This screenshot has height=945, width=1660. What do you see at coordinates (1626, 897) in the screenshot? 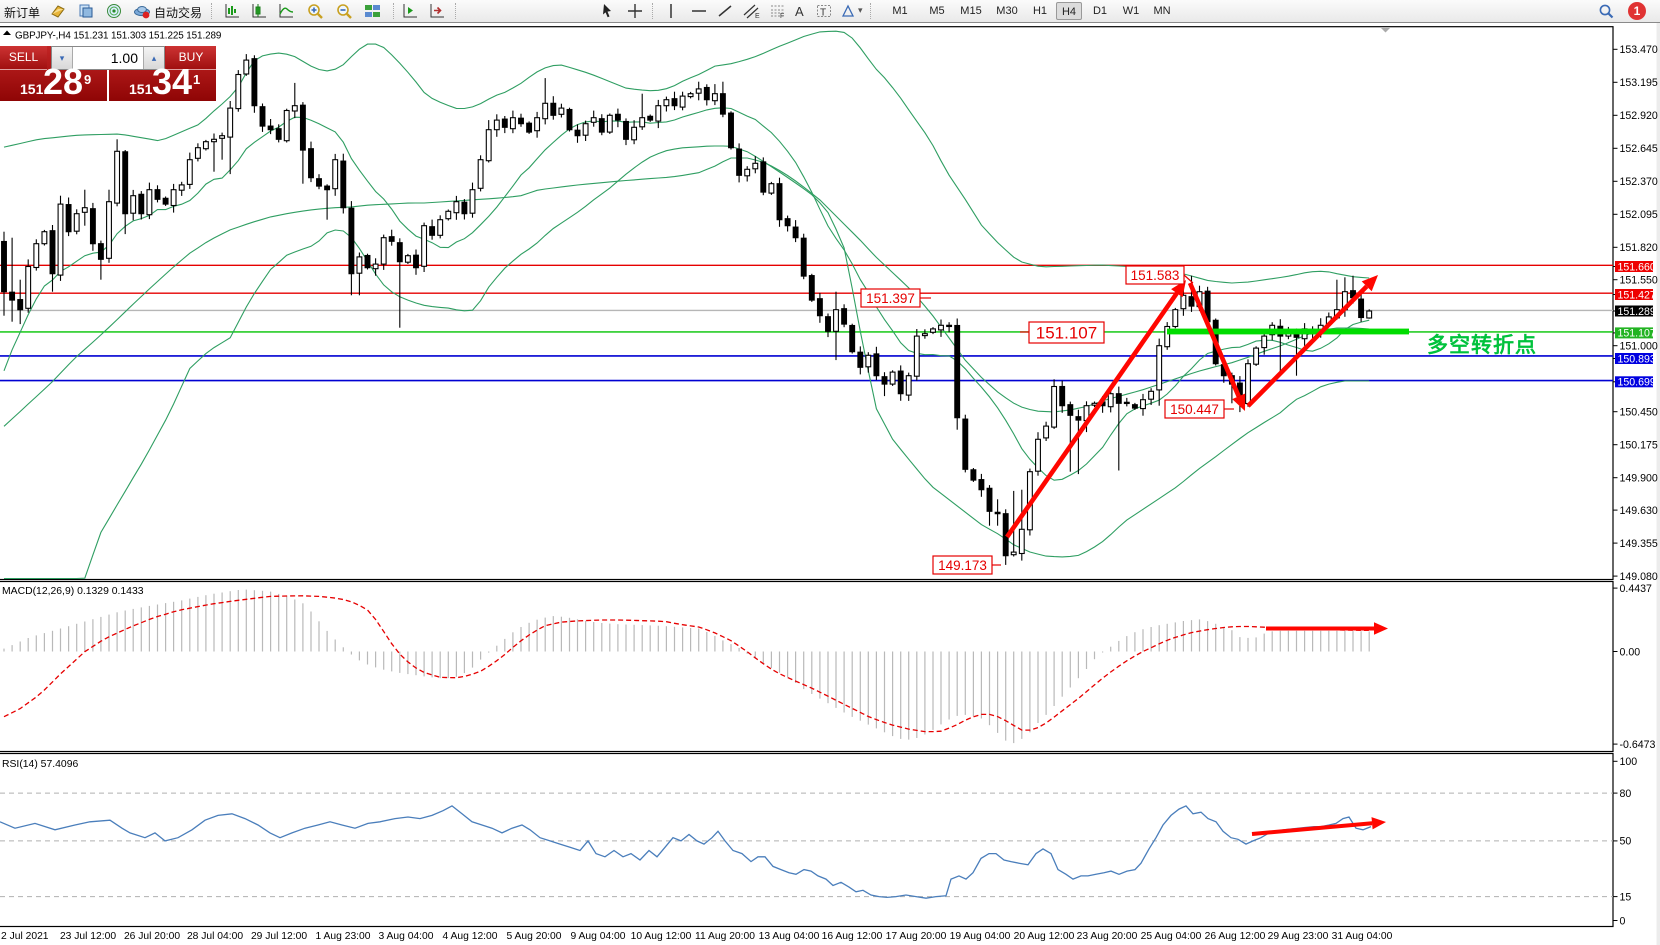
I see `svg-text: 15` at bounding box center [1626, 897].